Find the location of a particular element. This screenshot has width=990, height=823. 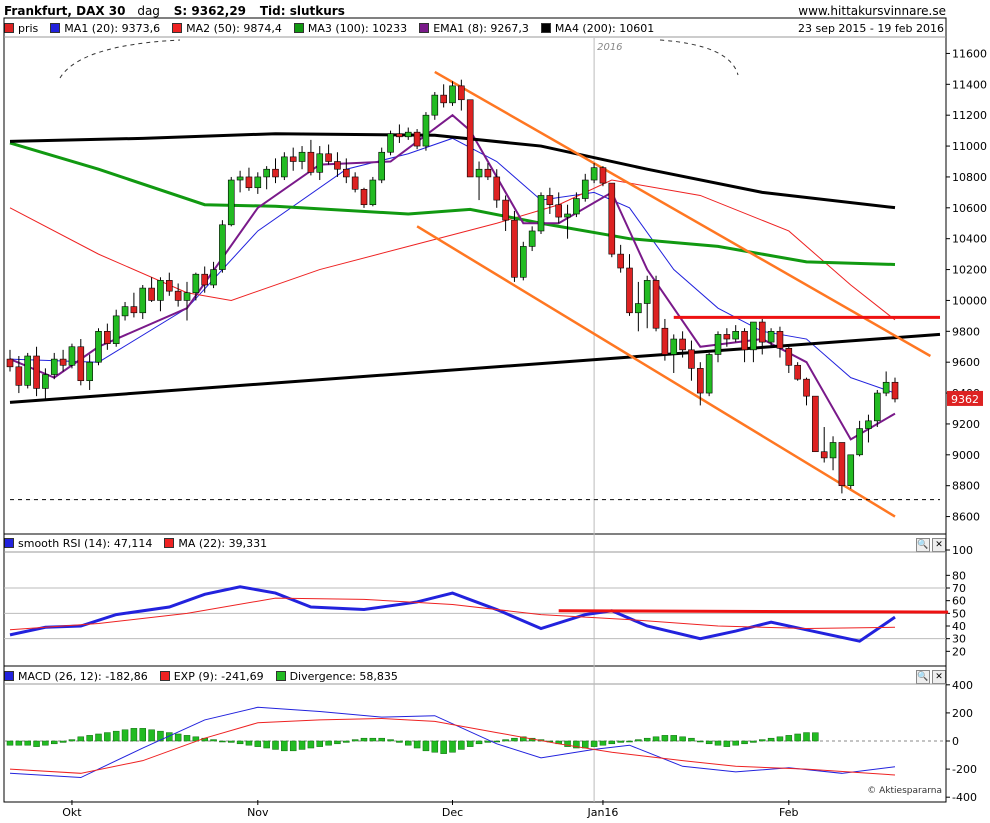

legend-item: smooth RSI (14): 47,114 is located at coordinates (78, 543).